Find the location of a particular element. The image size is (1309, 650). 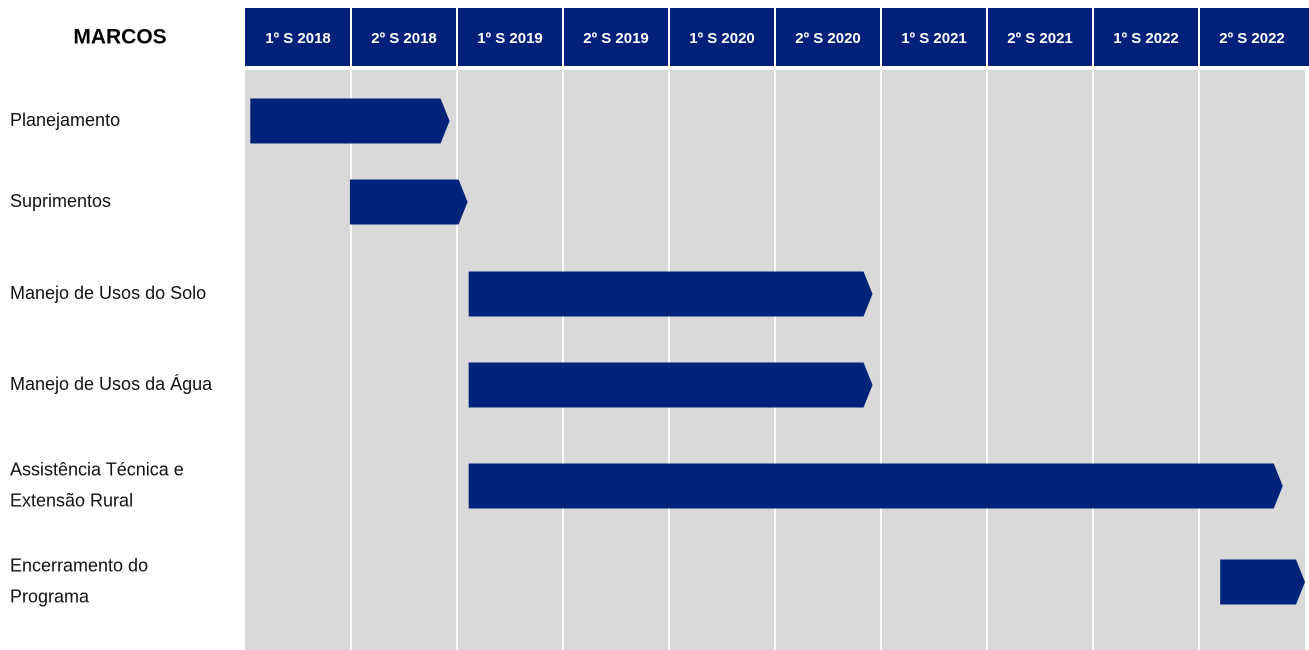

task-label: Assistência Técnica e is located at coordinates (97, 469).